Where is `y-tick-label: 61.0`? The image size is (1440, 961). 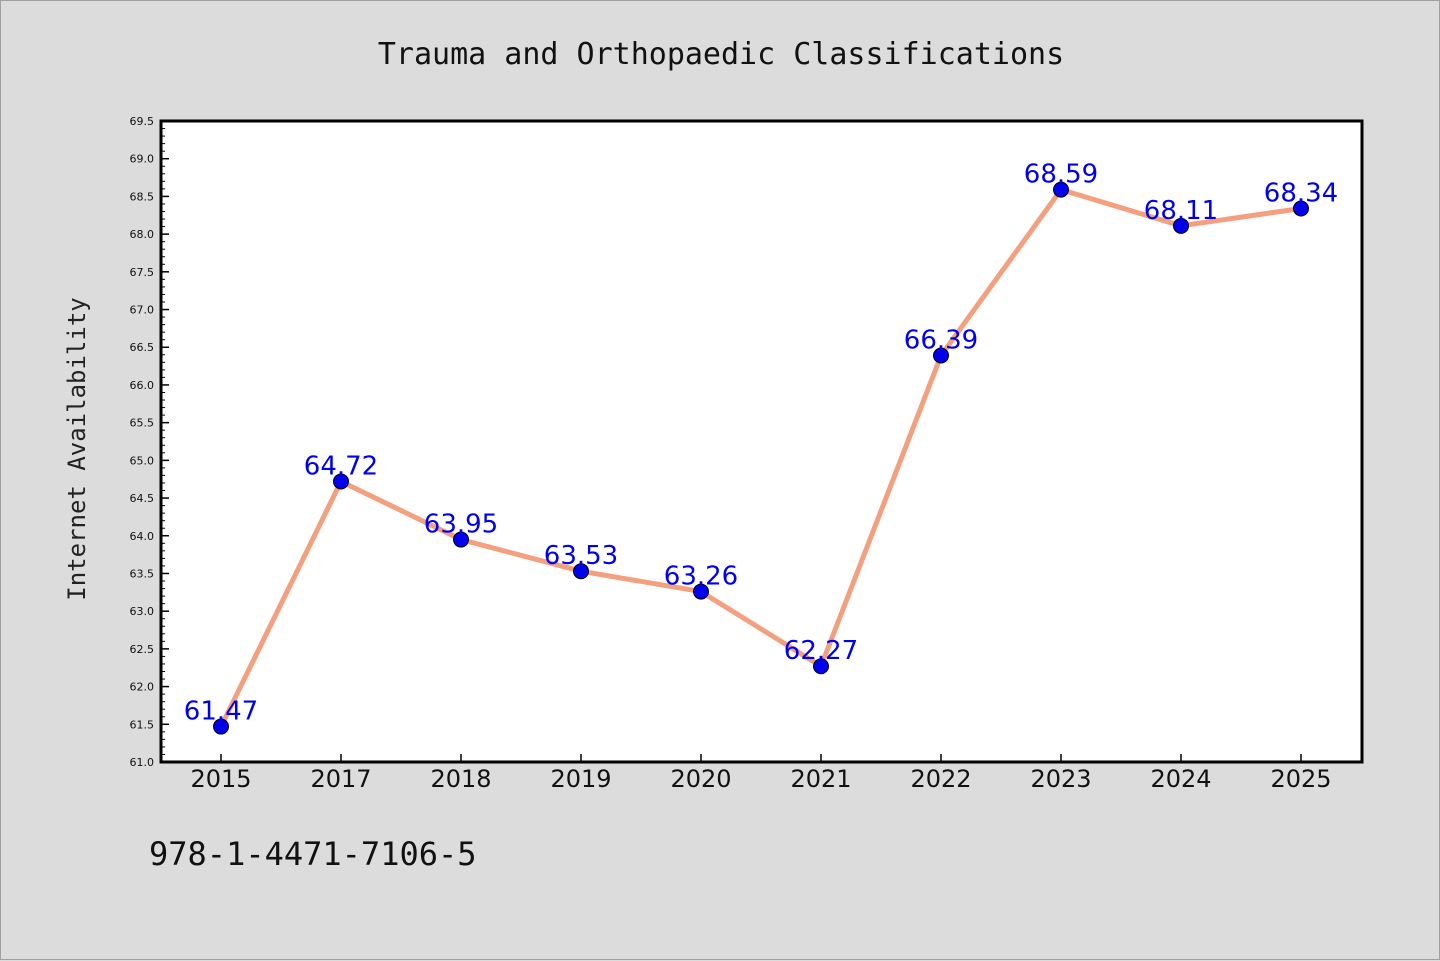
y-tick-label: 61.0 is located at coordinates (142, 762).